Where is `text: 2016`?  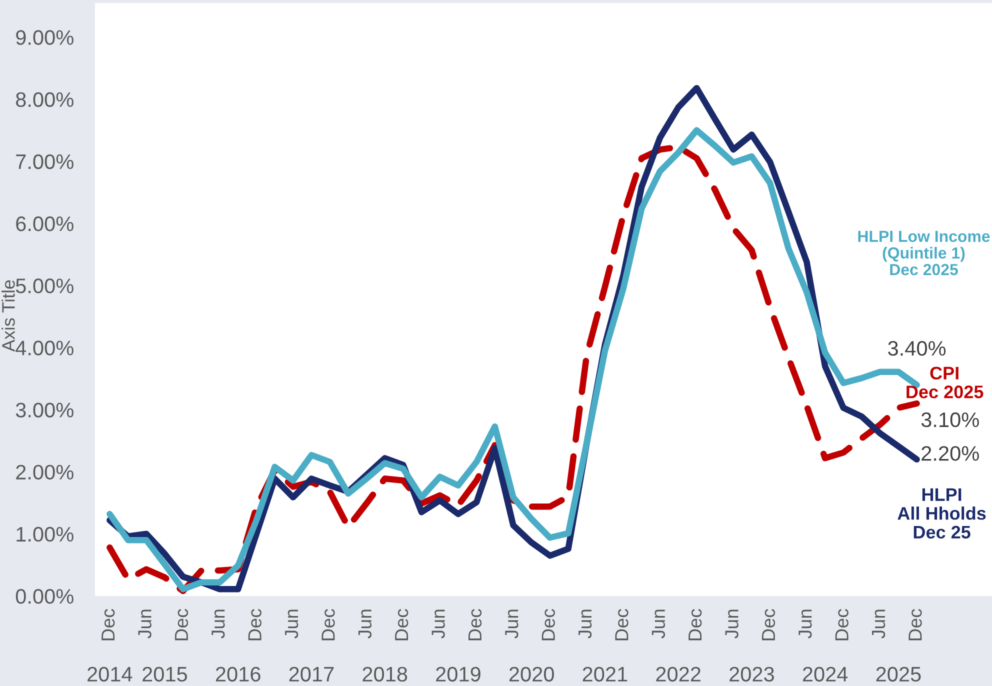 text: 2016 is located at coordinates (238, 674).